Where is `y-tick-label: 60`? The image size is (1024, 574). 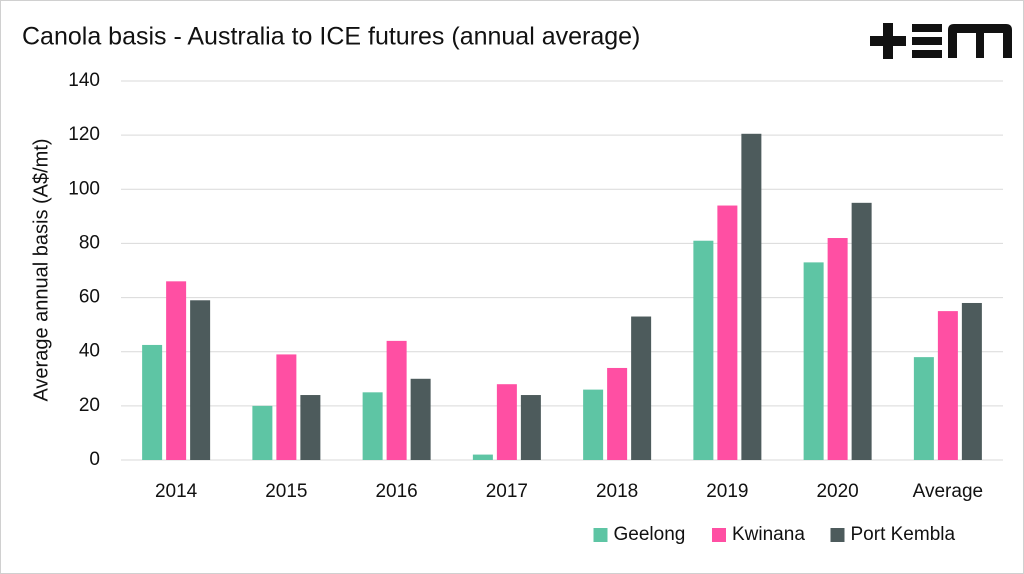 y-tick-label: 60 is located at coordinates (89, 297).